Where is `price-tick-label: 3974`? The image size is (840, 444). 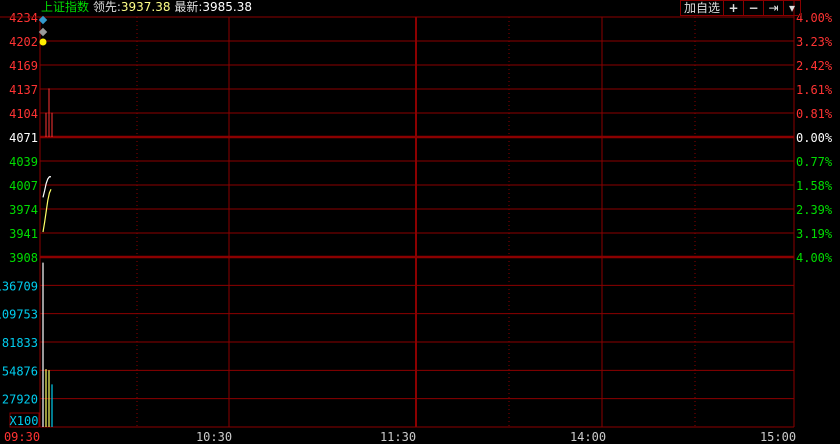 price-tick-label: 3974 is located at coordinates (23, 210).